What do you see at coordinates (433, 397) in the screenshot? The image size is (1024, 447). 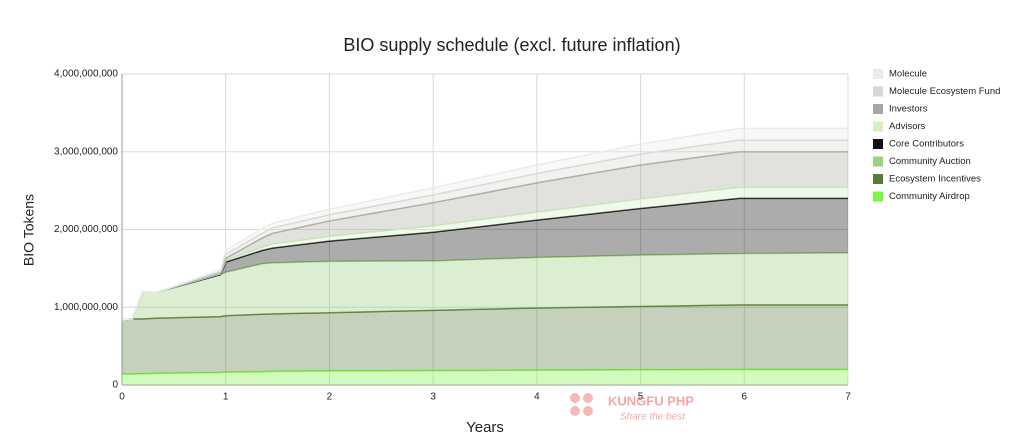 I see `x-tick-label: 3` at bounding box center [433, 397].